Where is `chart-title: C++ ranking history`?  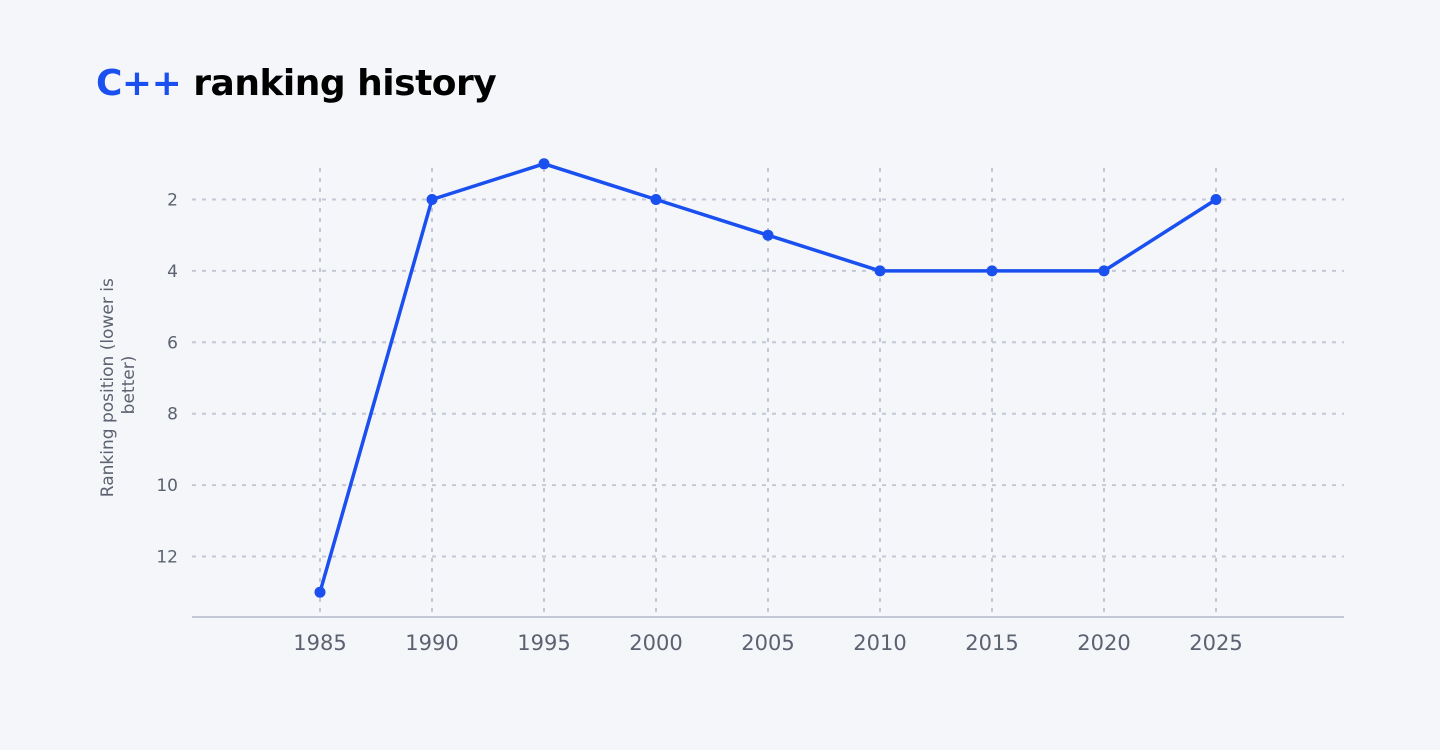 chart-title: C++ ranking history is located at coordinates (296, 84).